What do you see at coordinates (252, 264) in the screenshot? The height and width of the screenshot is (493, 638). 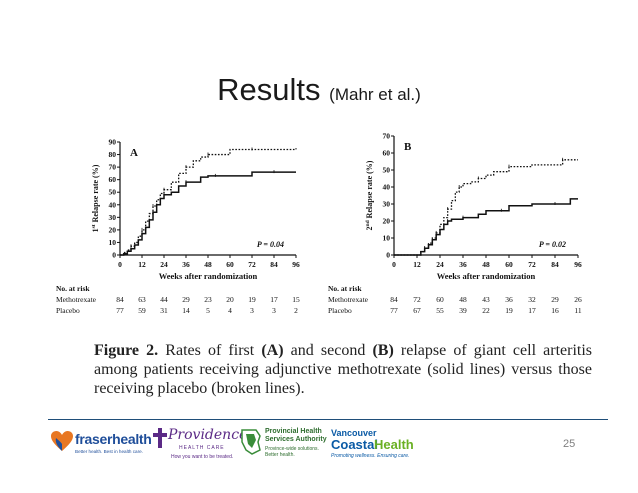 I see `chart-a-x-tick-label: 72` at bounding box center [252, 264].